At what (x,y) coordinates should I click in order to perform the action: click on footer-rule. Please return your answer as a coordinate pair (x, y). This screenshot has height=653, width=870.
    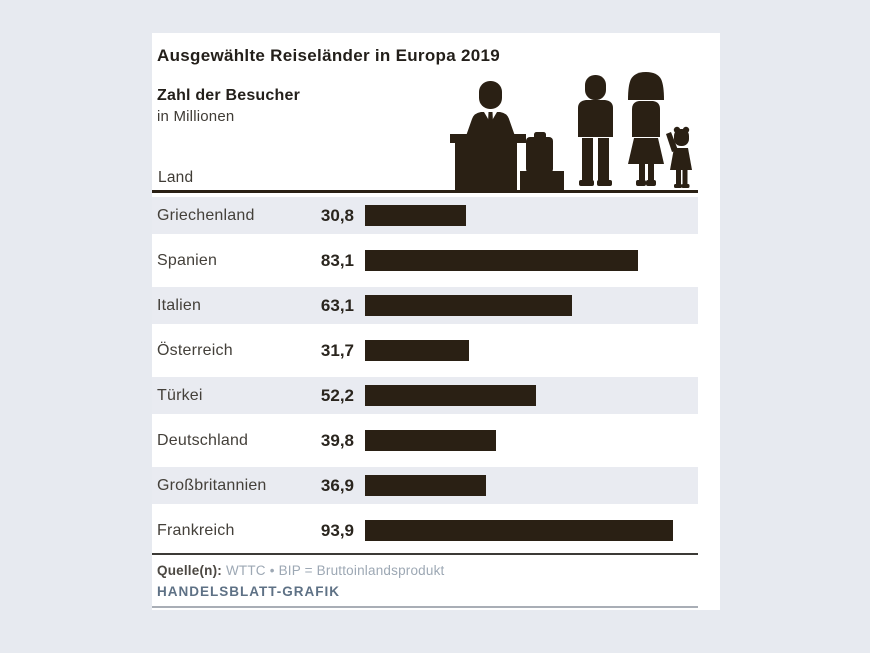
    Looking at the image, I should click on (425, 554).